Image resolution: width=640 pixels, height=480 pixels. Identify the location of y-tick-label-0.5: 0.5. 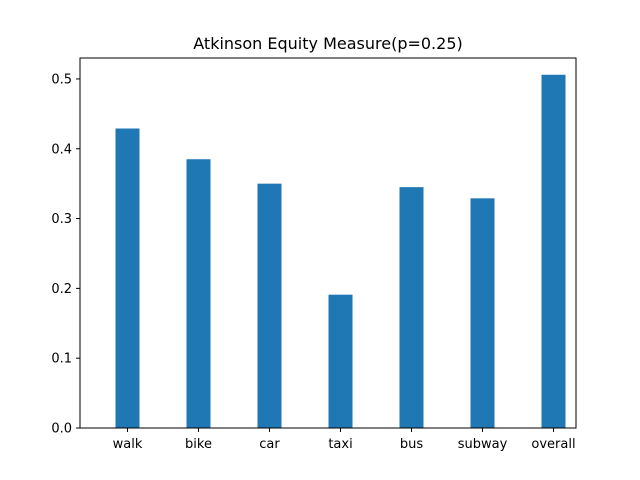
(61, 79).